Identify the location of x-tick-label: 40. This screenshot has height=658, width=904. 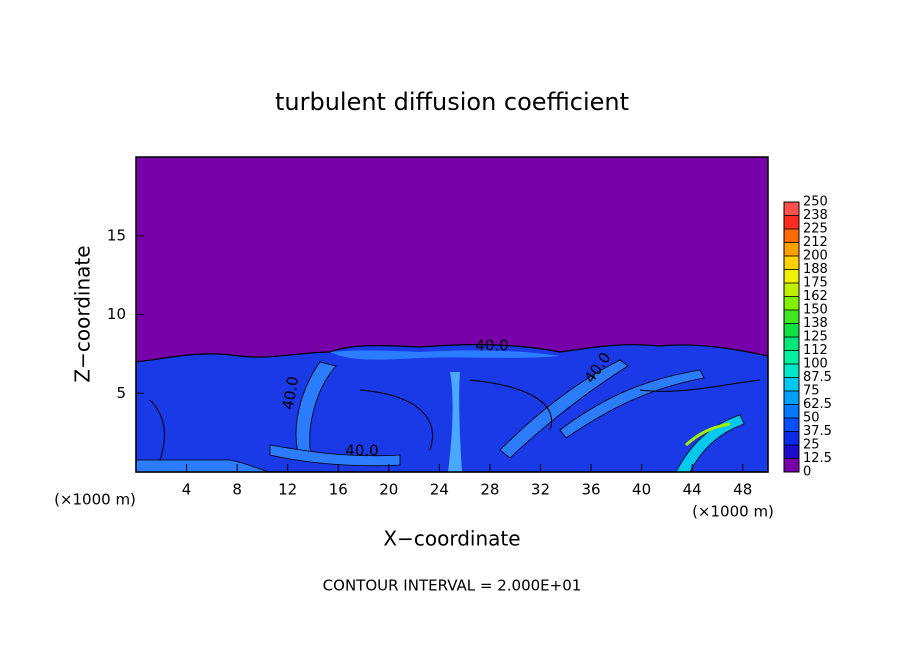
(641, 490).